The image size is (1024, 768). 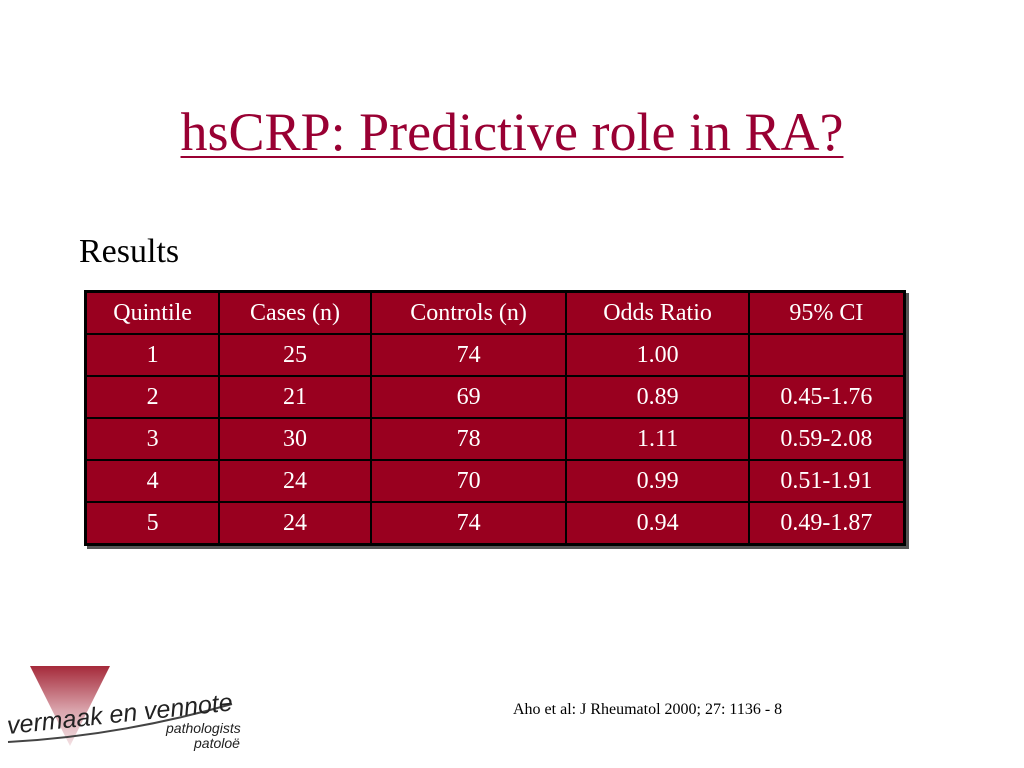 I want to click on cell-controls: 70, so click(x=468, y=481).